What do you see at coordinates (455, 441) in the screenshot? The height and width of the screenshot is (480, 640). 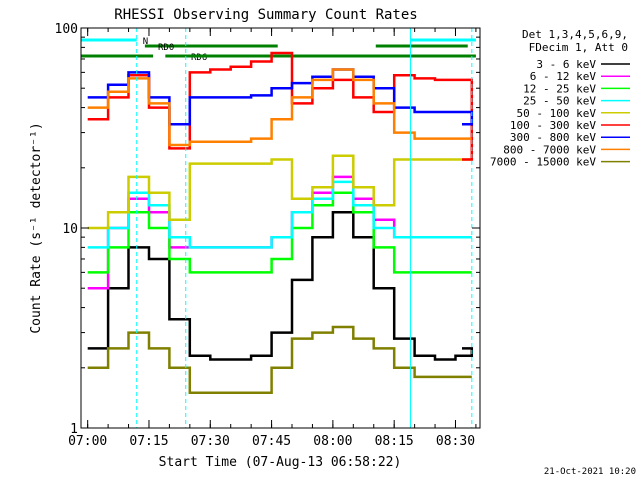 I see `x-tick-label-6: 08:30` at bounding box center [455, 441].